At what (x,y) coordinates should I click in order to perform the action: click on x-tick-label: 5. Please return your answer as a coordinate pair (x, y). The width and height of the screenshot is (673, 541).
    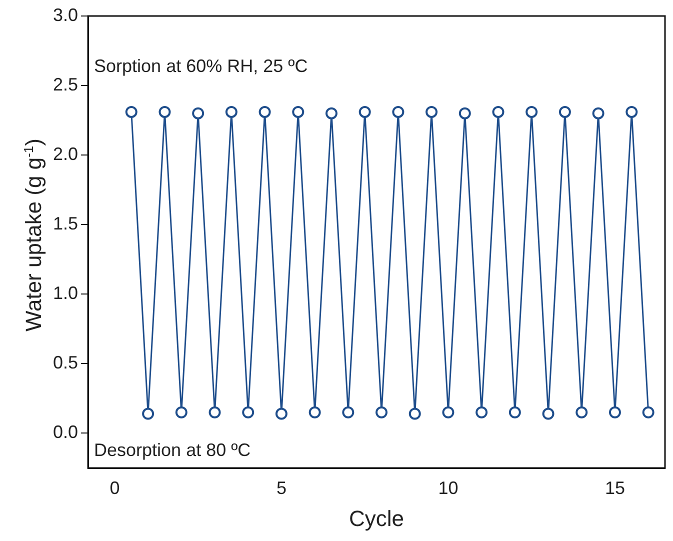
    Looking at the image, I should click on (281, 488).